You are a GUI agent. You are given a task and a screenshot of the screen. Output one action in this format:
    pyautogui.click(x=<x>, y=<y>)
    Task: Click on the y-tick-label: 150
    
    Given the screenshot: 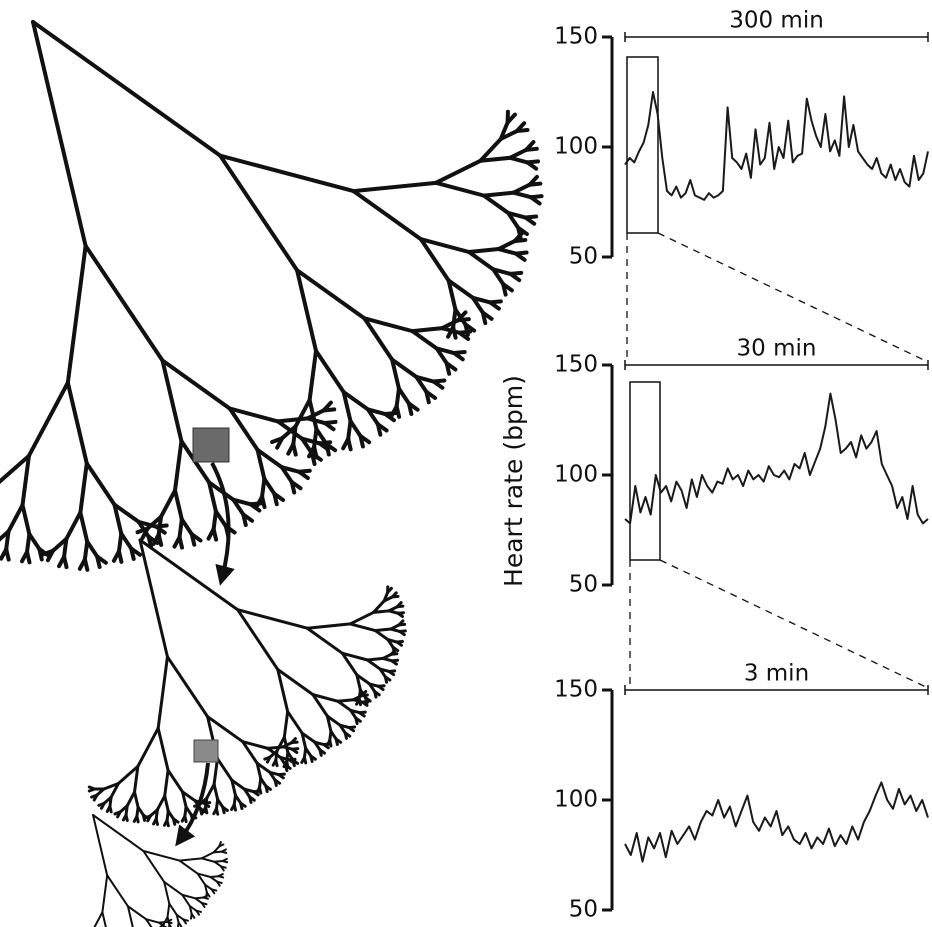 What is the action you would take?
    pyautogui.click(x=576, y=37)
    